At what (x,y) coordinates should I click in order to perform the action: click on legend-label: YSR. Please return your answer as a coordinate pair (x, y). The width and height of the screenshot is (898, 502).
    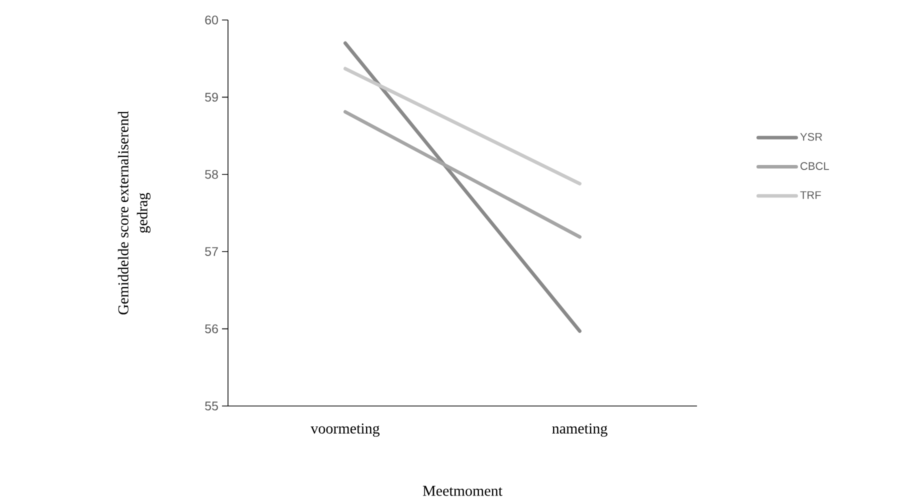
    Looking at the image, I should click on (811, 136).